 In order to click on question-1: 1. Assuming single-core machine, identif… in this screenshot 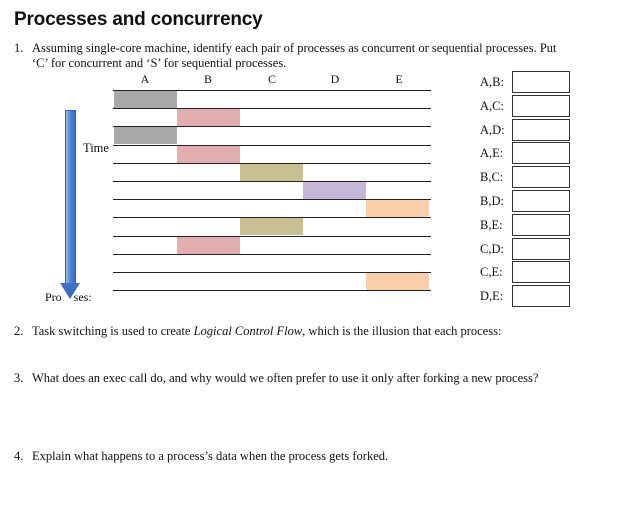, I will do `click(314, 57)`.